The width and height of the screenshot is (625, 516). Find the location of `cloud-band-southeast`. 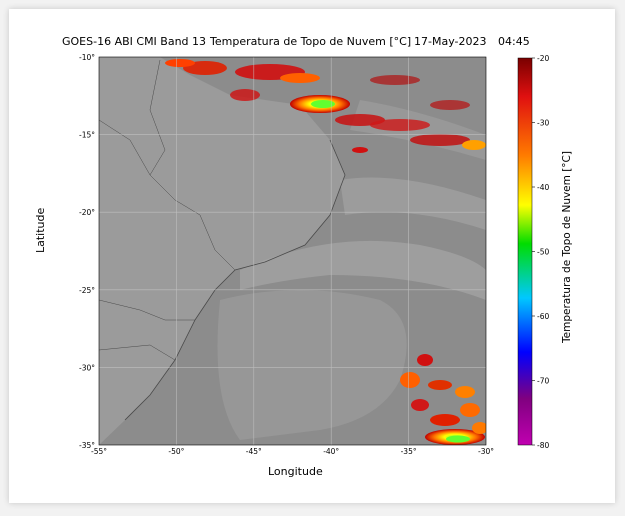

cloud-band-southeast is located at coordinates (443, 399).